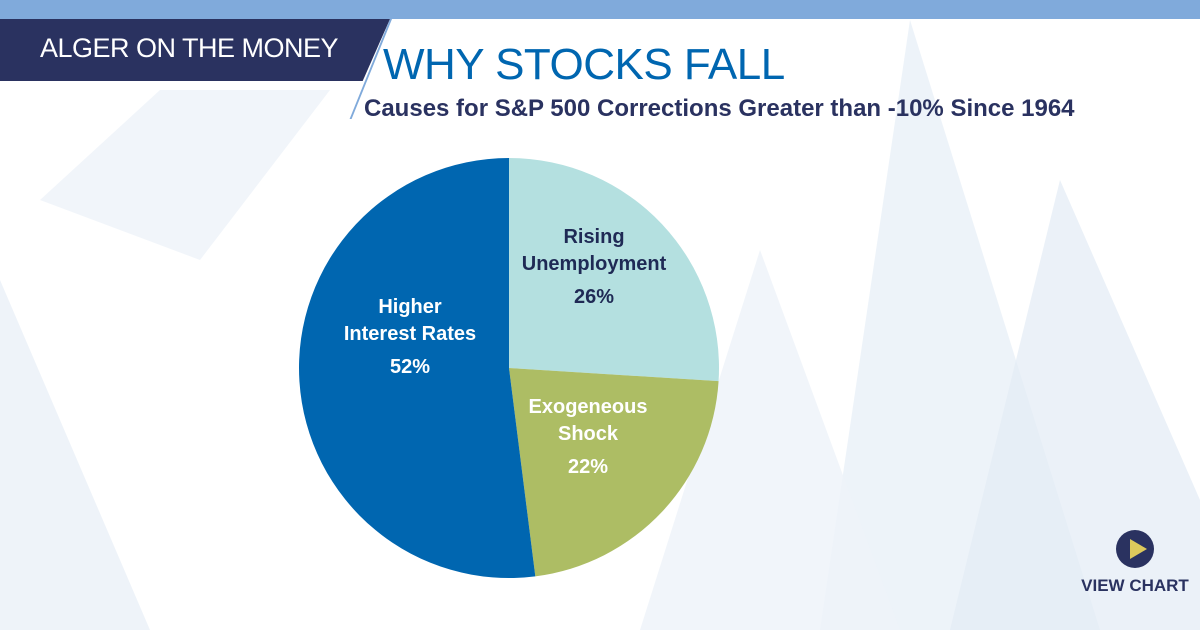  I want to click on slice-label: Interest Rates, so click(410, 334).